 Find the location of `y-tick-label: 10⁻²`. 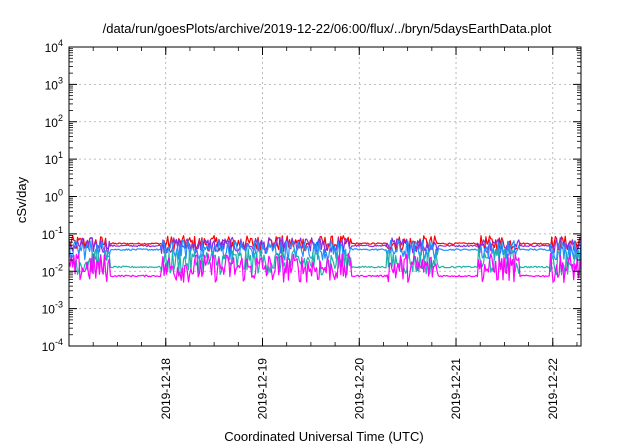

y-tick-label: 10⁻² is located at coordinates (52, 270).